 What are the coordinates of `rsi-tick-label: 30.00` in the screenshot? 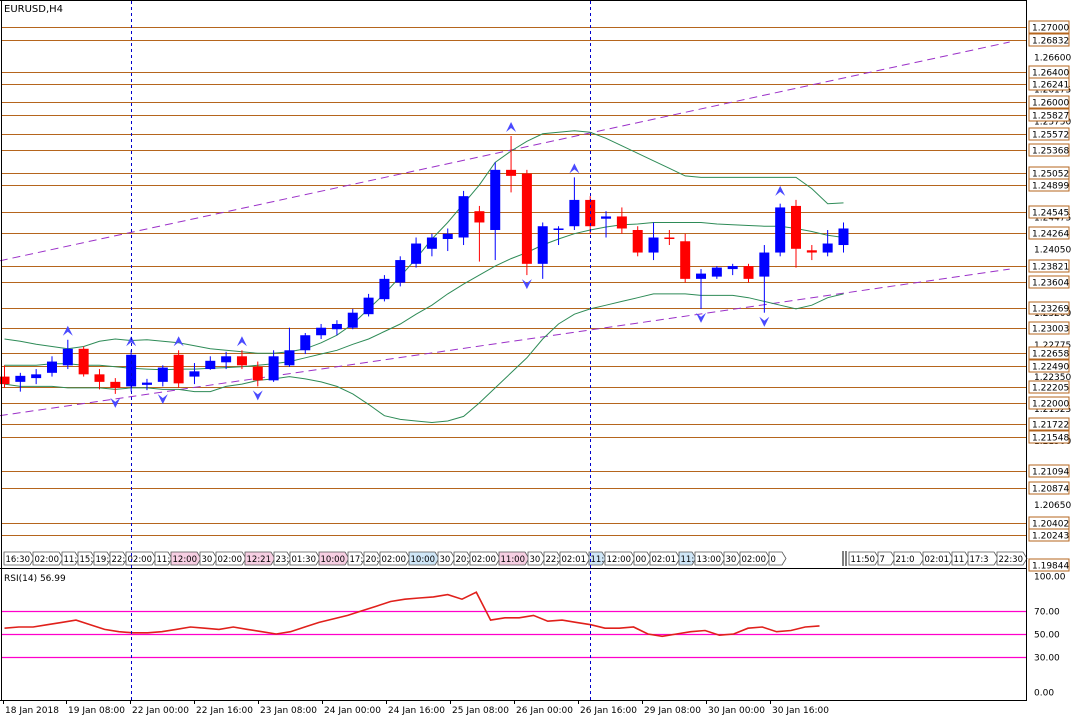 It's located at (1047, 659).